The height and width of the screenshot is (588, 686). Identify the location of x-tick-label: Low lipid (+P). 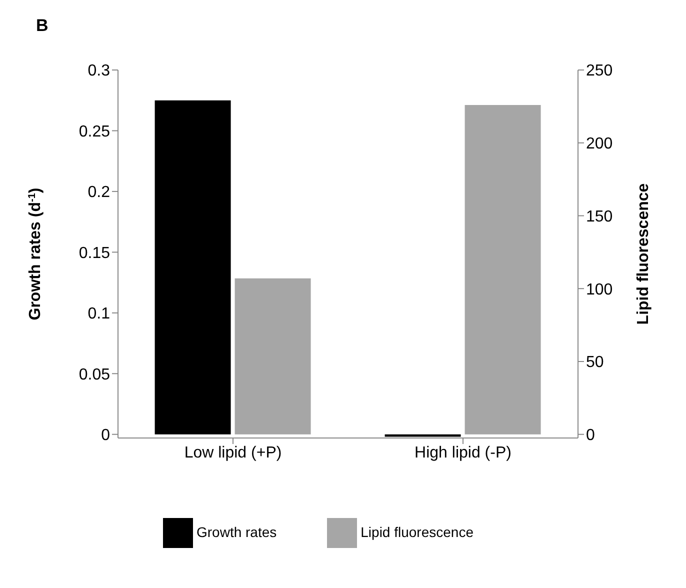
(233, 453).